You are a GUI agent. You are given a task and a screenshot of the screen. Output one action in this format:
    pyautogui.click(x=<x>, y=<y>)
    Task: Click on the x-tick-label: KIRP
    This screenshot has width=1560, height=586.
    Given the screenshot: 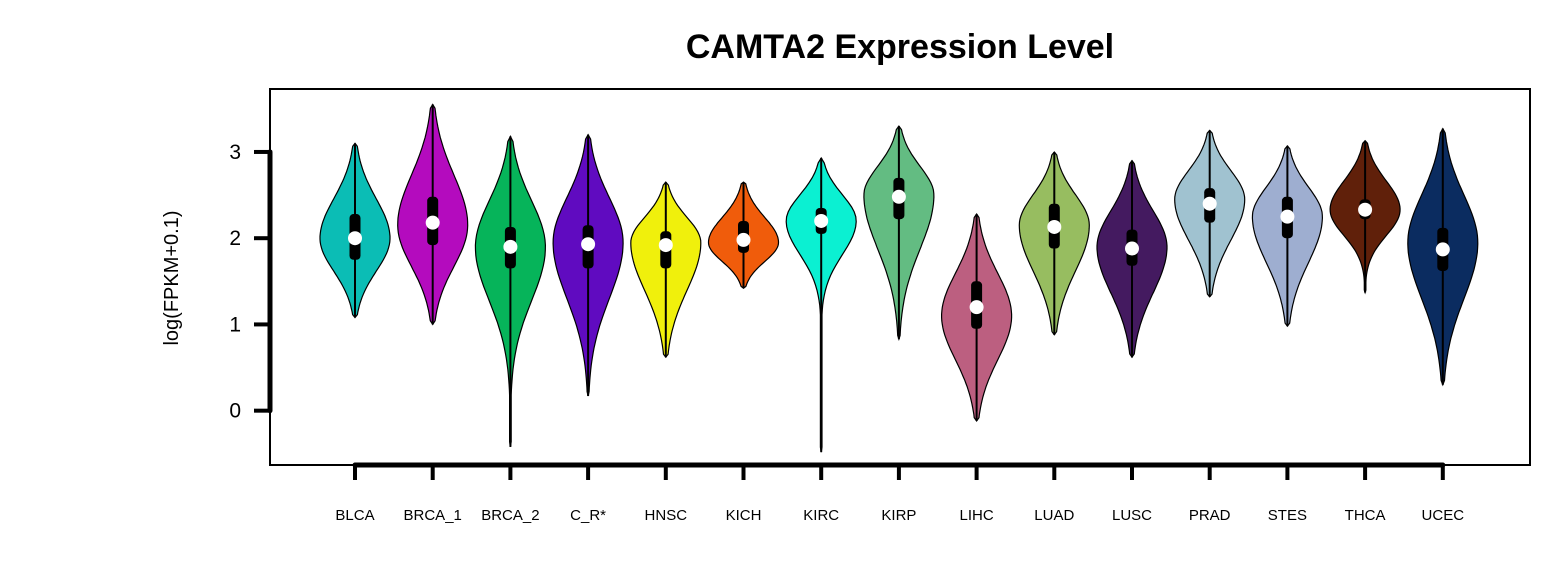 What is the action you would take?
    pyautogui.click(x=898, y=515)
    